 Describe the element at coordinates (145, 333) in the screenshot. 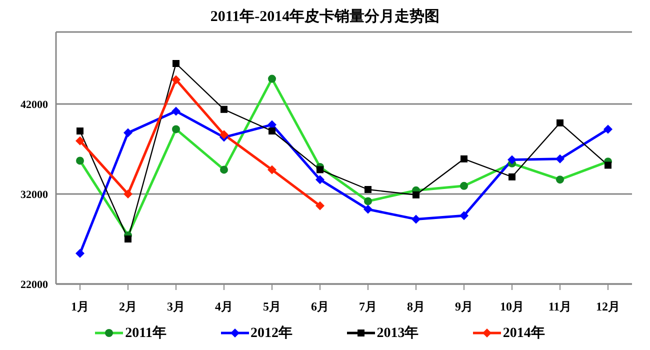

I see `legend-label: 2011年` at that location.